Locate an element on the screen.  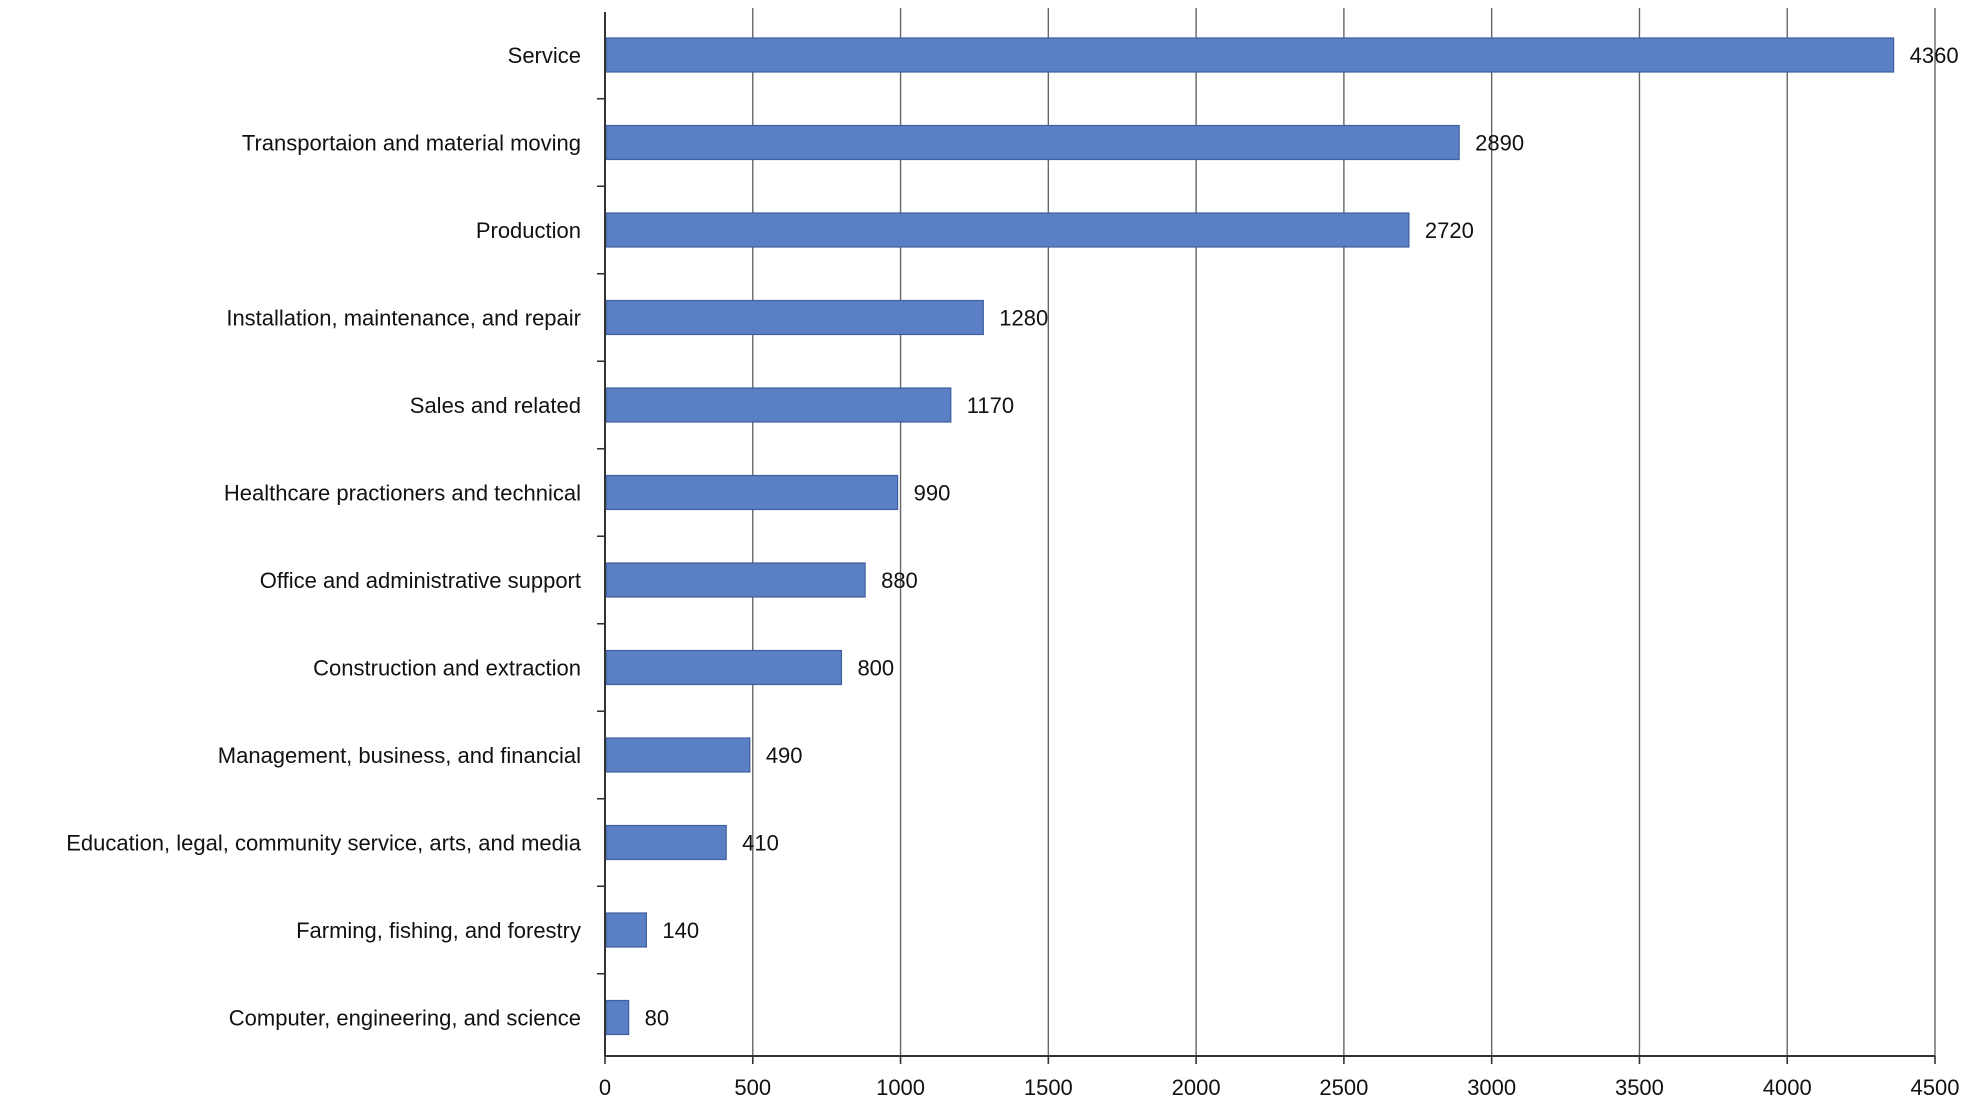
data-label: 880 is located at coordinates (899, 580).